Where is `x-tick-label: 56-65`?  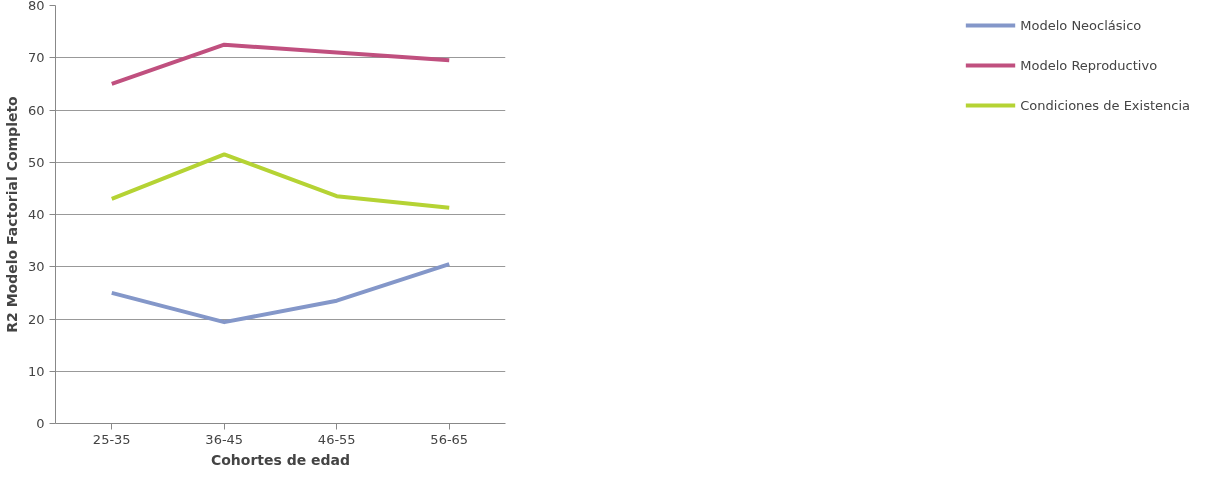 x-tick-label: 56-65 is located at coordinates (449, 439).